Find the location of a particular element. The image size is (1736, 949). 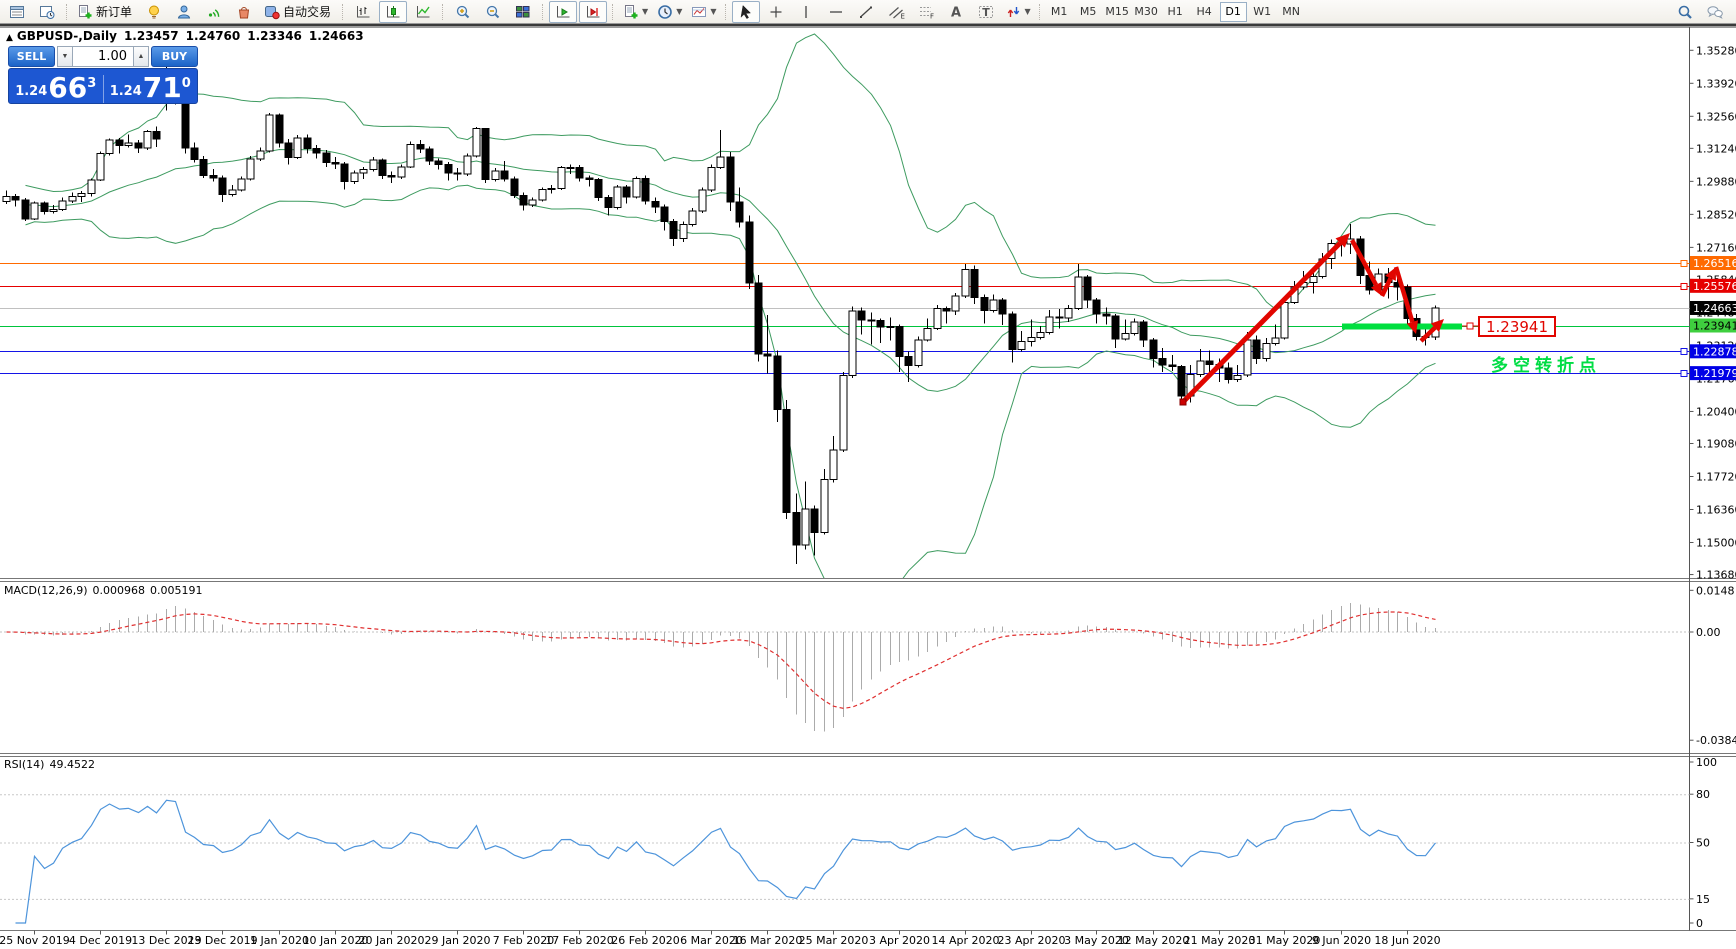

macd-pane is located at coordinates (845, 667).